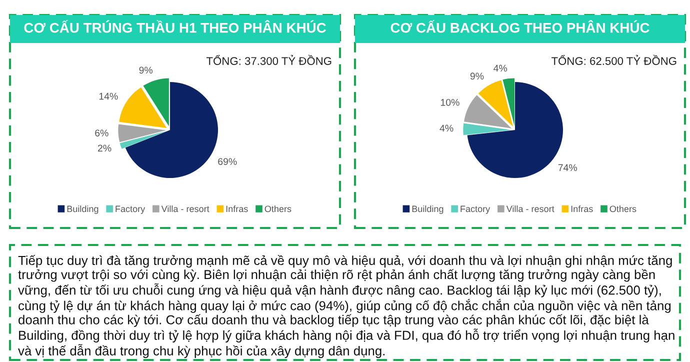 The width and height of the screenshot is (690, 362). I want to click on data-label: 74%, so click(567, 168).